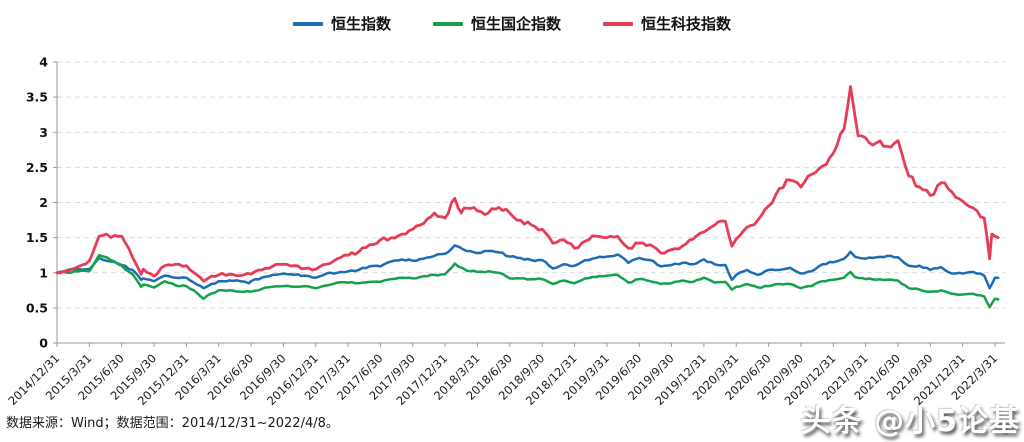 This screenshot has width=1024, height=442. What do you see at coordinates (43, 202) in the screenshot?
I see `svg-text: 2` at bounding box center [43, 202].